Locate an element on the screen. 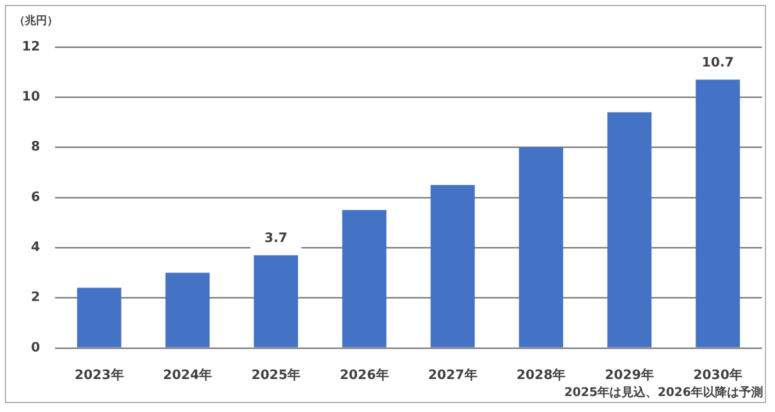 This screenshot has width=775, height=412. x-tick-label: 2026年 is located at coordinates (364, 376).